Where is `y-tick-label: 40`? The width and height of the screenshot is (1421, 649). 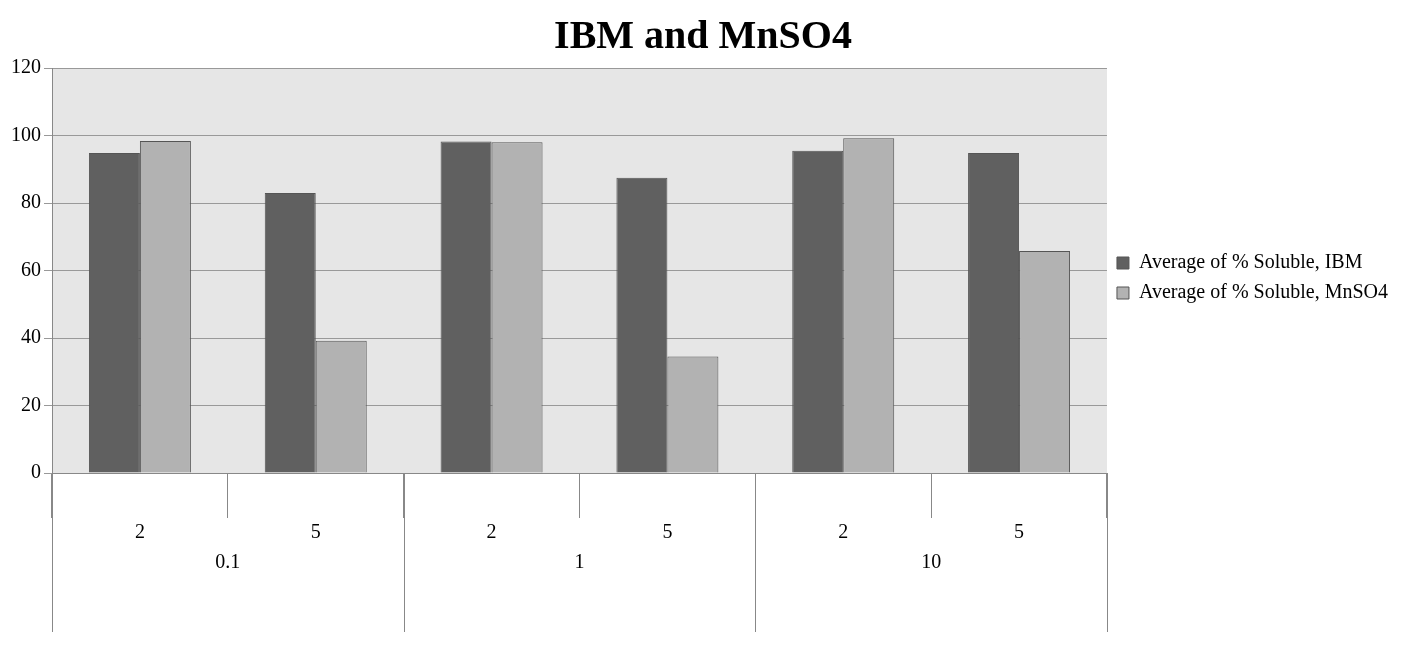 y-tick-label: 40 is located at coordinates (31, 336).